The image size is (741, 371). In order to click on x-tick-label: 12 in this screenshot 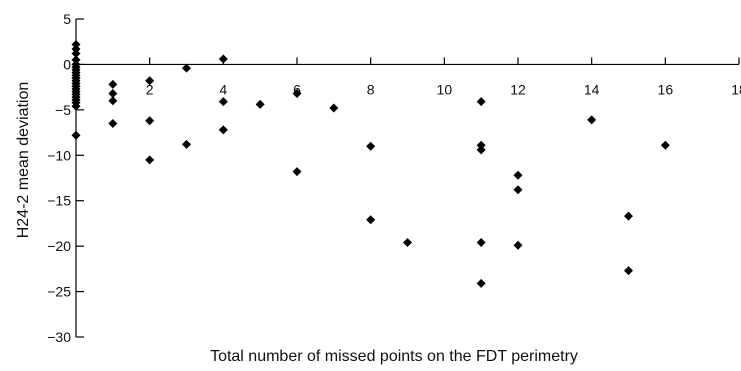, I will do `click(518, 89)`.